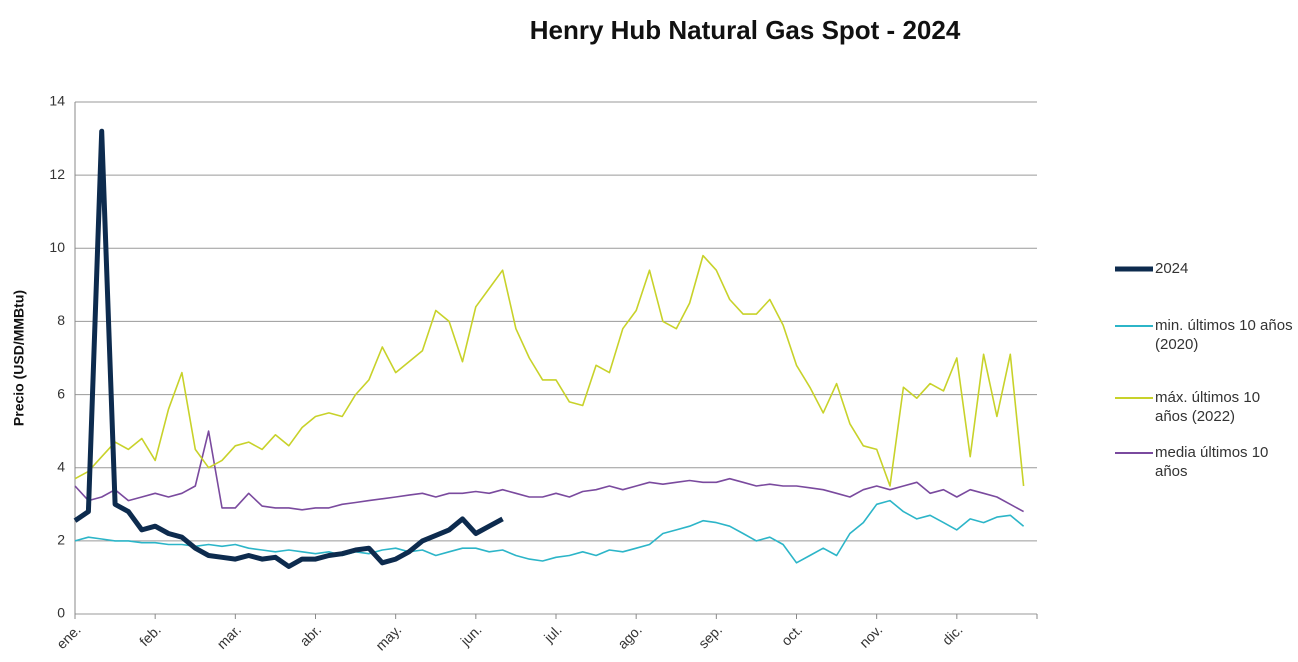 Image resolution: width=1298 pixels, height=662 pixels. I want to click on y-tick-label: 10, so click(57, 247).